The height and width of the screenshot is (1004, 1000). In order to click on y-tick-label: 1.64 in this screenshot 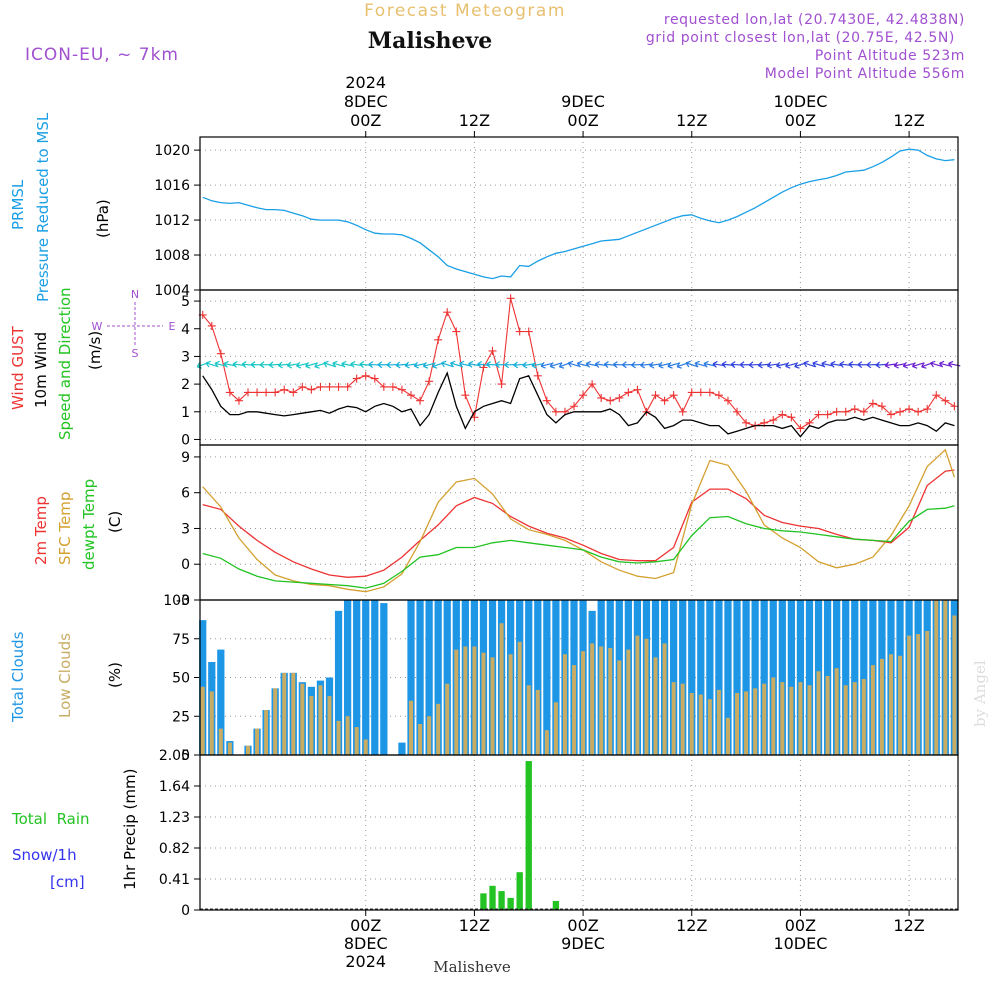, I will do `click(174, 787)`.